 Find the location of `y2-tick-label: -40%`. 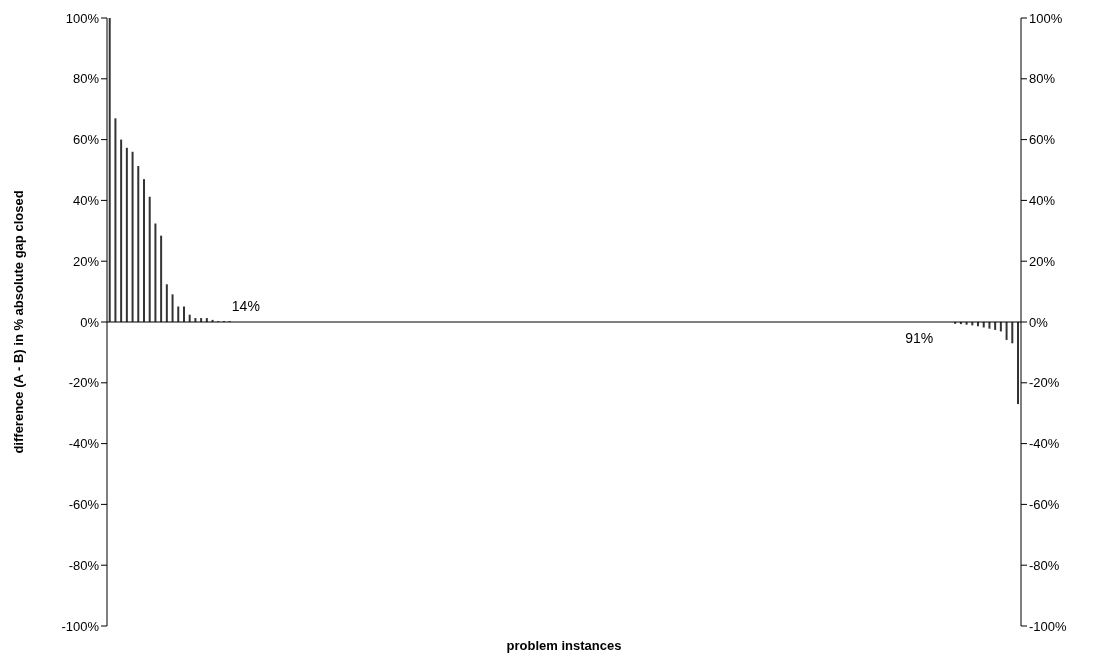

y2-tick-label: -40% is located at coordinates (1044, 444).